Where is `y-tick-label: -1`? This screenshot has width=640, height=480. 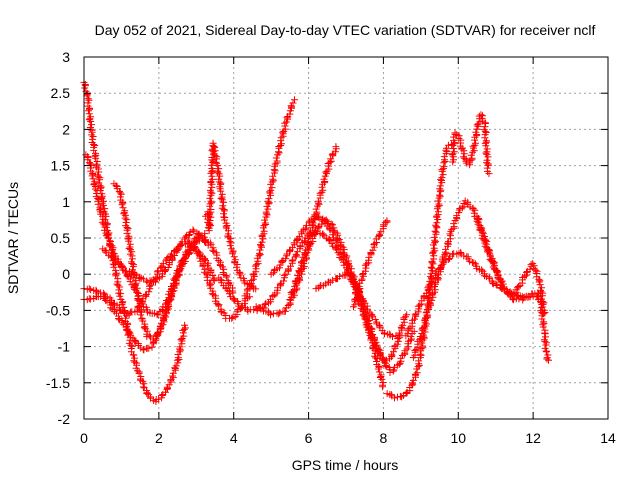
y-tick-label: -1 is located at coordinates (64, 347).